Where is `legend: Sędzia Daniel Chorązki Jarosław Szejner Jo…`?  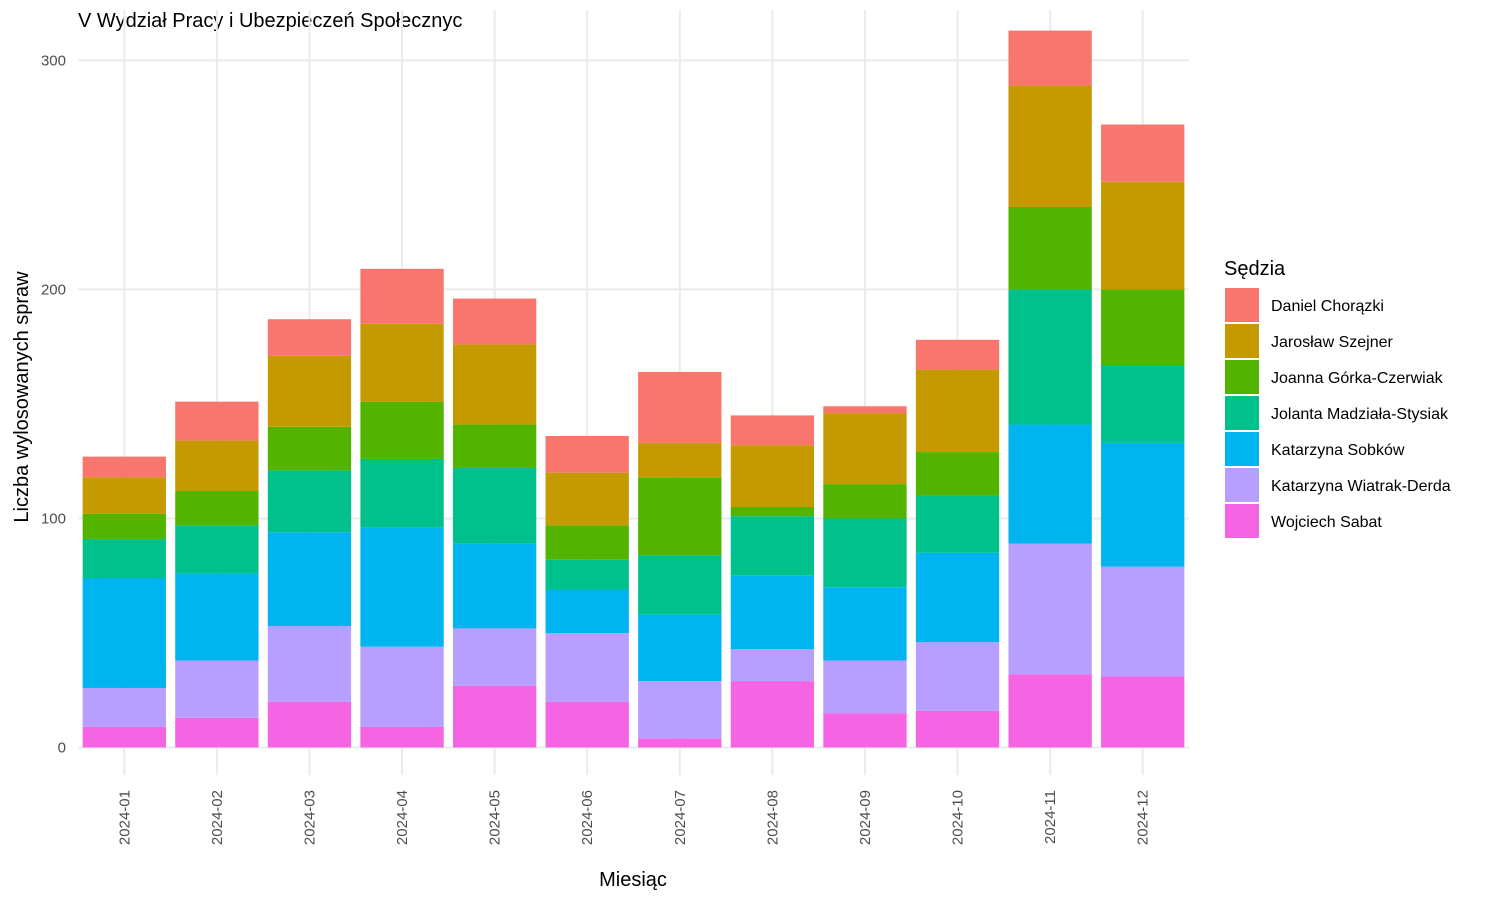 legend: Sędzia Daniel Chorązki Jarosław Szejner Jo… is located at coordinates (1337, 398).